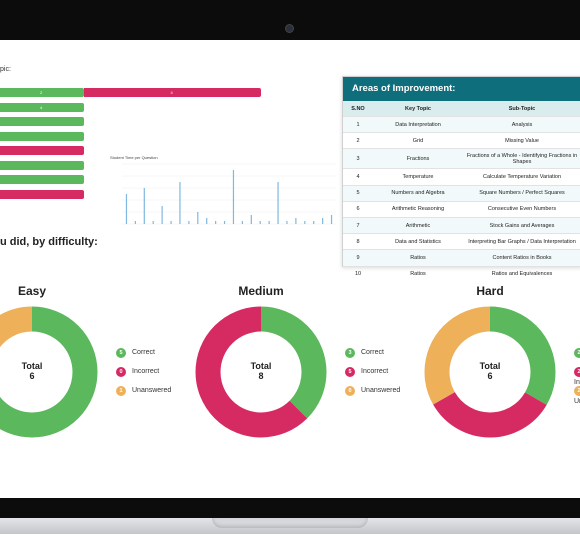  I want to click on topic-bar-segment: 2, so click(42, 92).